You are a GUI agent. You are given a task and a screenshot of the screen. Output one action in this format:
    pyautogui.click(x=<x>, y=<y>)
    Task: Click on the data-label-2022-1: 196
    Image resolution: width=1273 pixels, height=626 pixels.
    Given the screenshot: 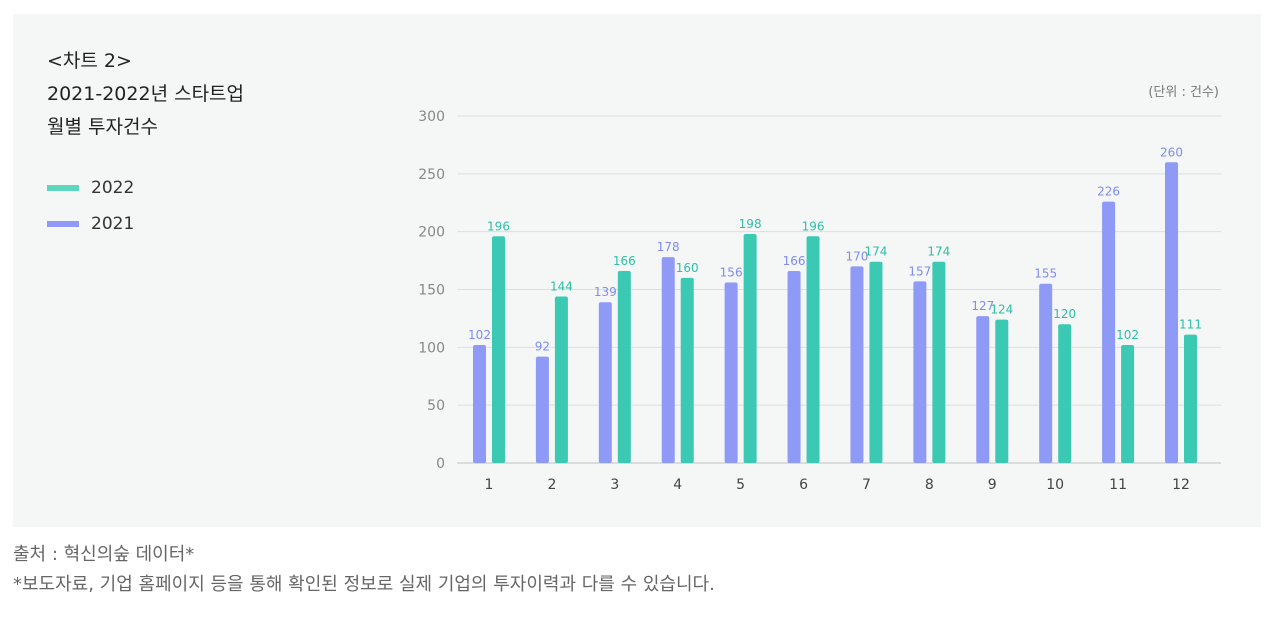 What is the action you would take?
    pyautogui.click(x=498, y=226)
    